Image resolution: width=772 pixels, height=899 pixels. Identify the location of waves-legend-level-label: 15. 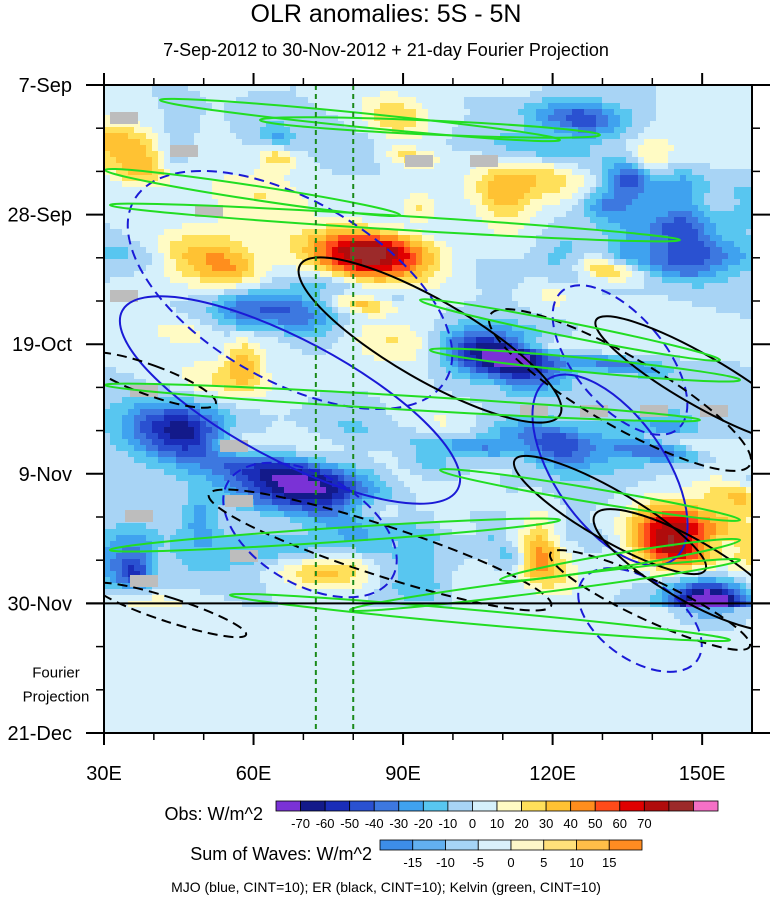
(609, 862).